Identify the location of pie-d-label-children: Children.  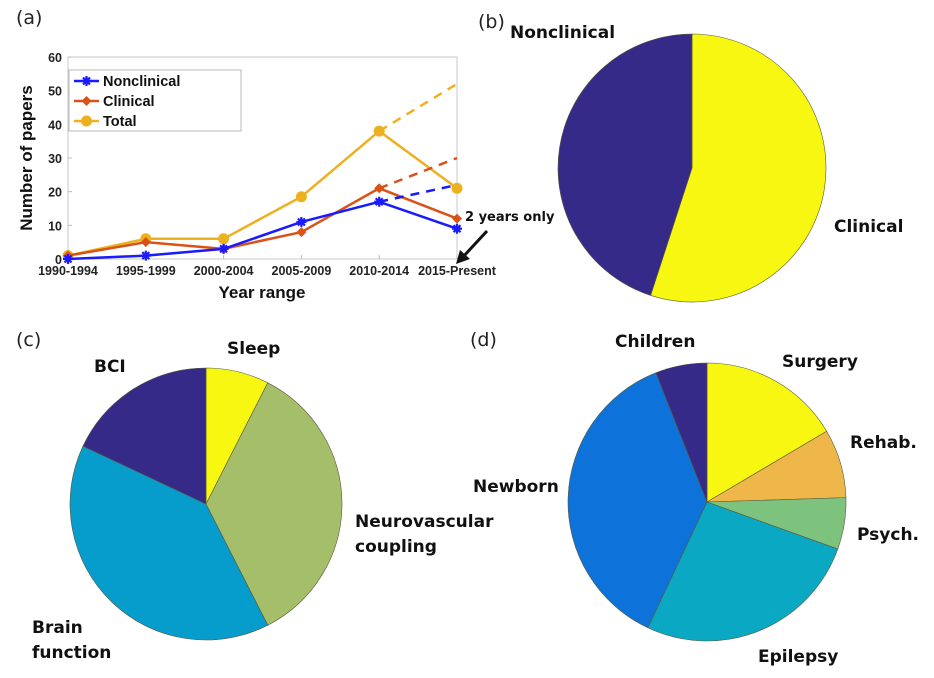
(655, 342).